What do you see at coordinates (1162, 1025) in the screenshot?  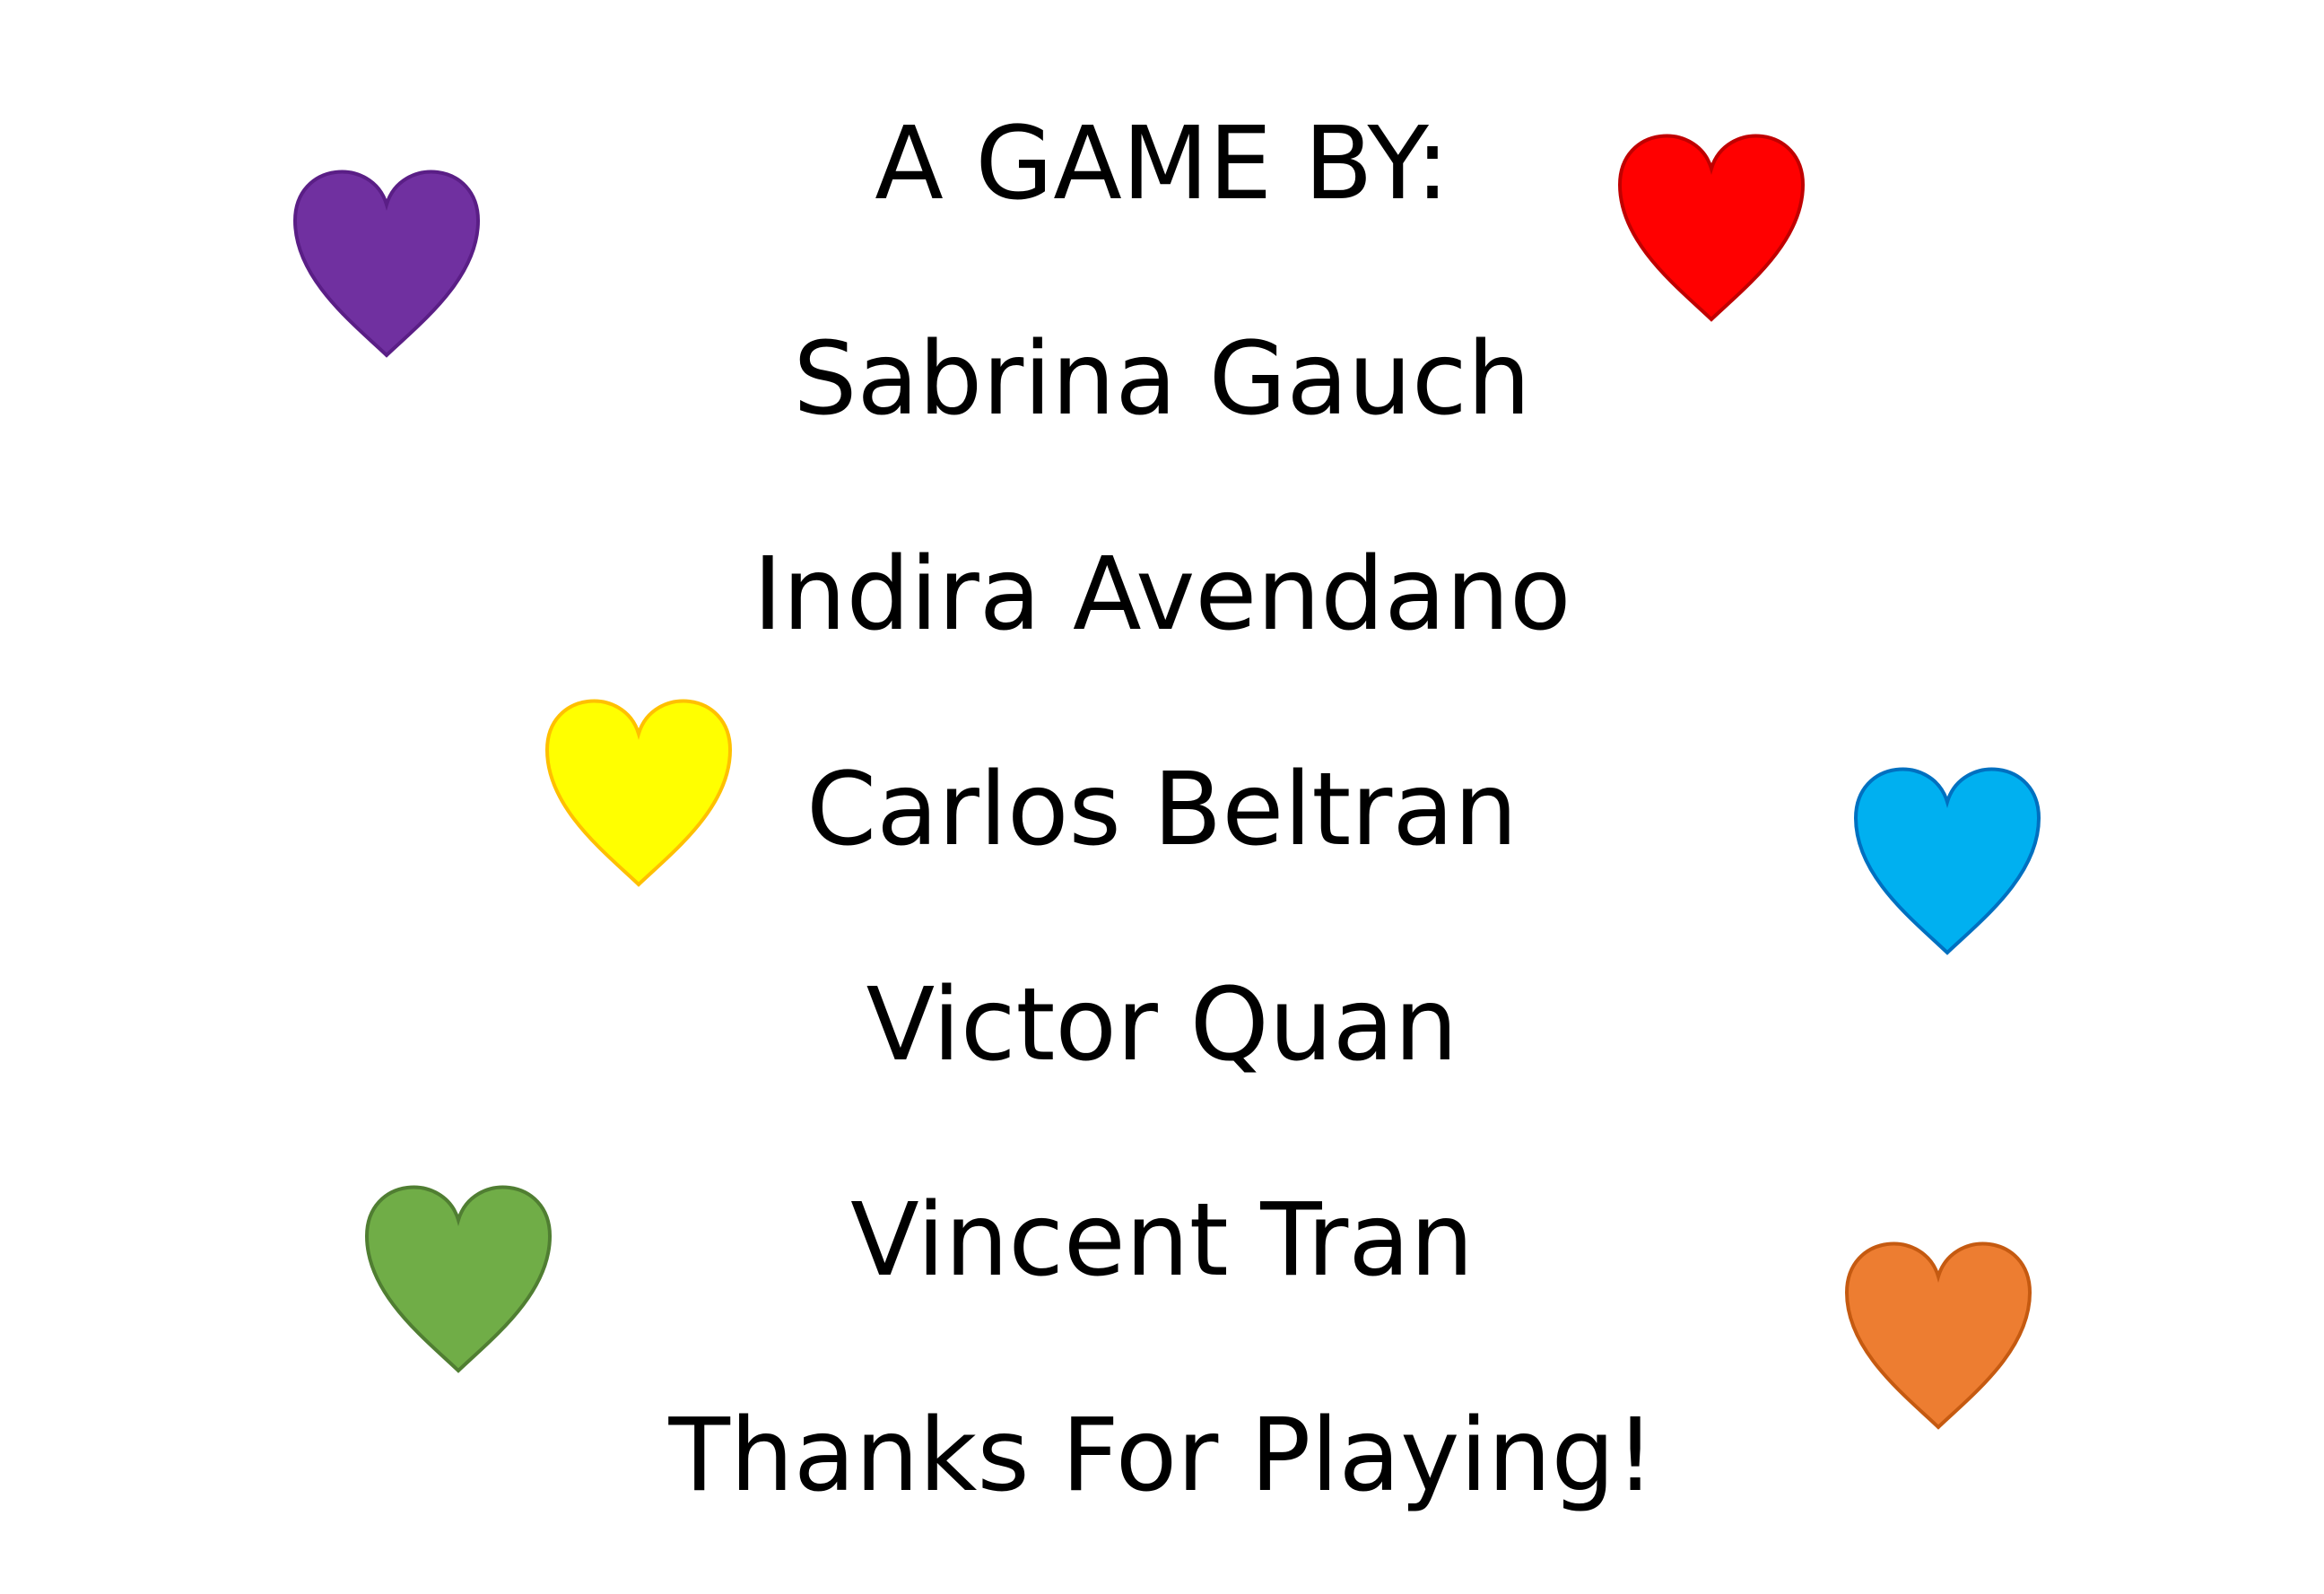 I see `credit-name: Victor Quan` at bounding box center [1162, 1025].